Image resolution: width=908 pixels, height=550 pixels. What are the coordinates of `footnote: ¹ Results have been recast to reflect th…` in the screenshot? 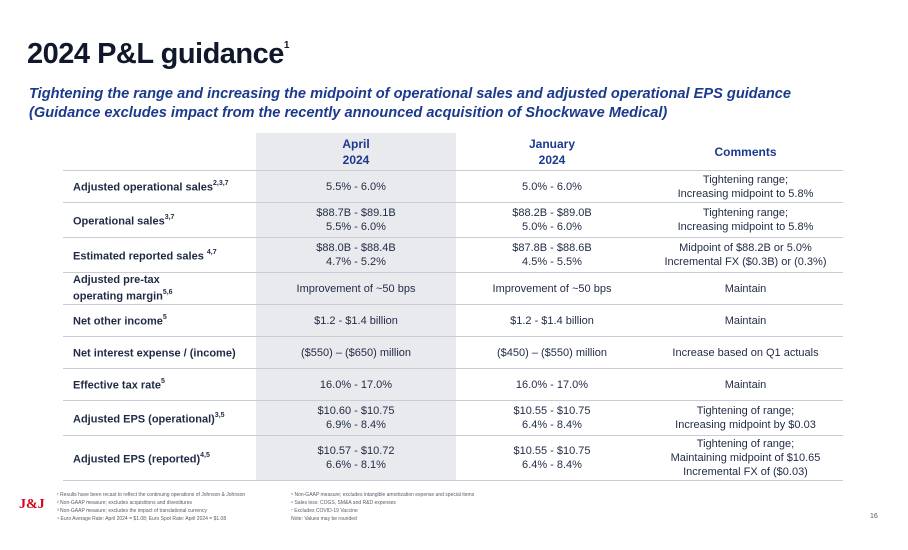 It's located at (151, 495).